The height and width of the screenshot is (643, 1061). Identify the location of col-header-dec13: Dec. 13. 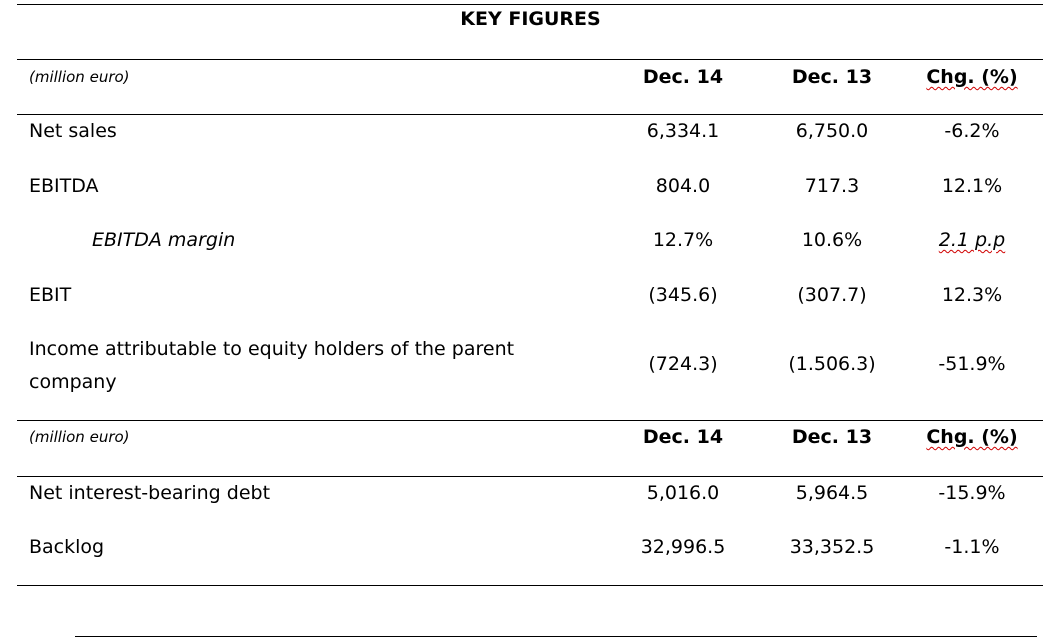
(832, 77).